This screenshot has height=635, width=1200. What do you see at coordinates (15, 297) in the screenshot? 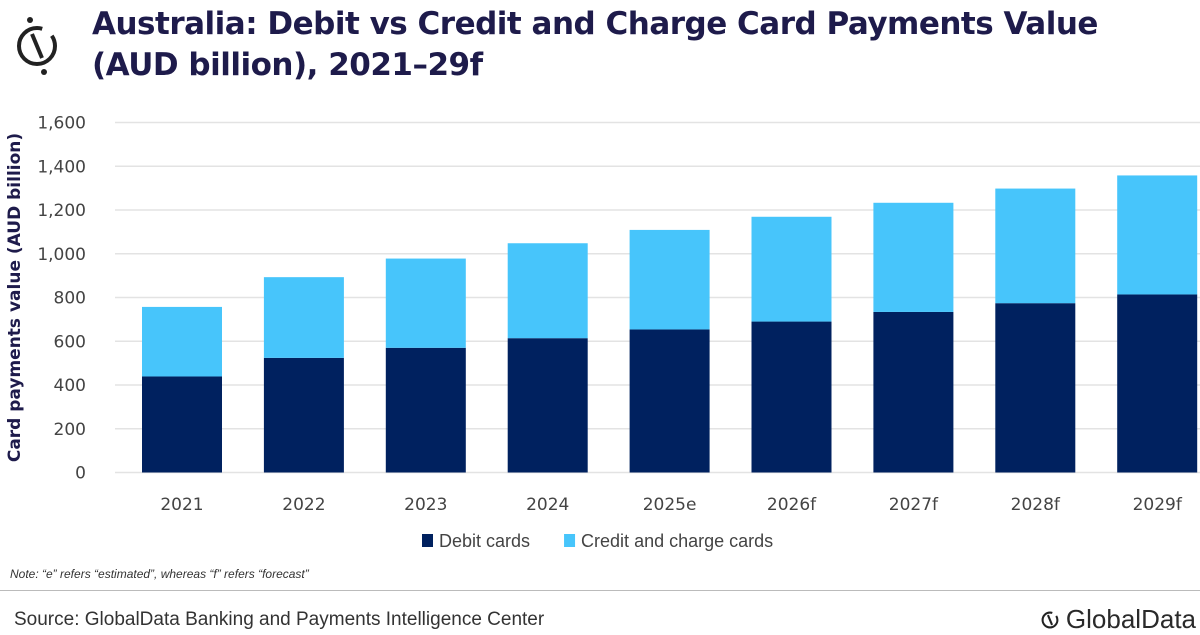
I see `y-axis-title: Card payments value (AUD billion)` at bounding box center [15, 297].